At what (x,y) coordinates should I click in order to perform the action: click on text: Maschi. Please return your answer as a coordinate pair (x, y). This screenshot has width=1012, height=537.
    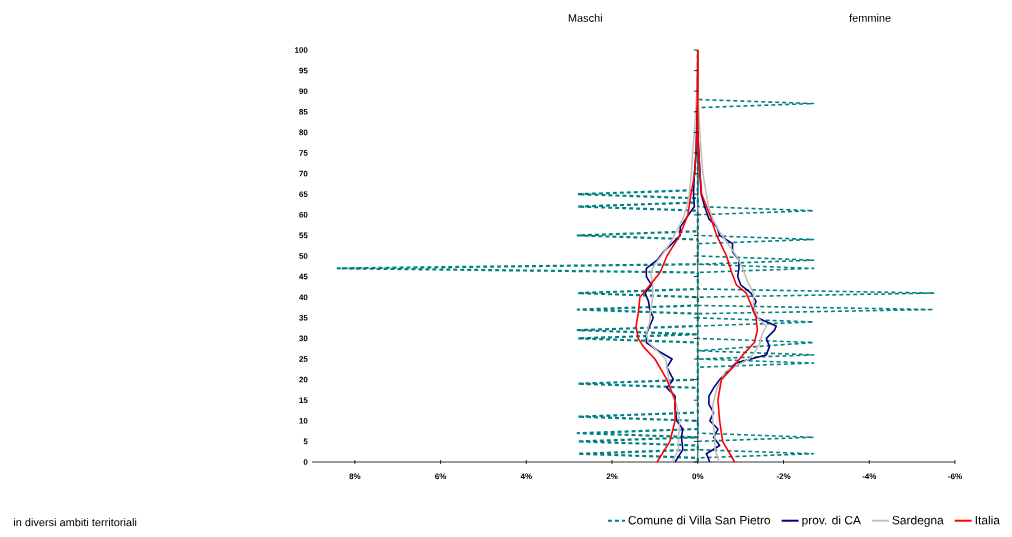
    Looking at the image, I should click on (585, 17).